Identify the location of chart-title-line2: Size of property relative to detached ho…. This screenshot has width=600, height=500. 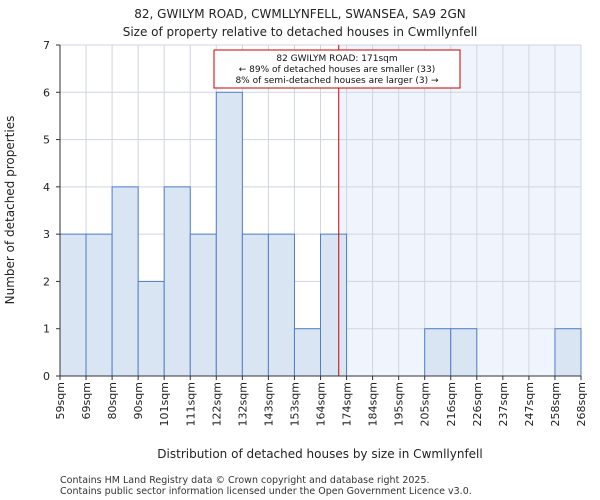
(300, 32).